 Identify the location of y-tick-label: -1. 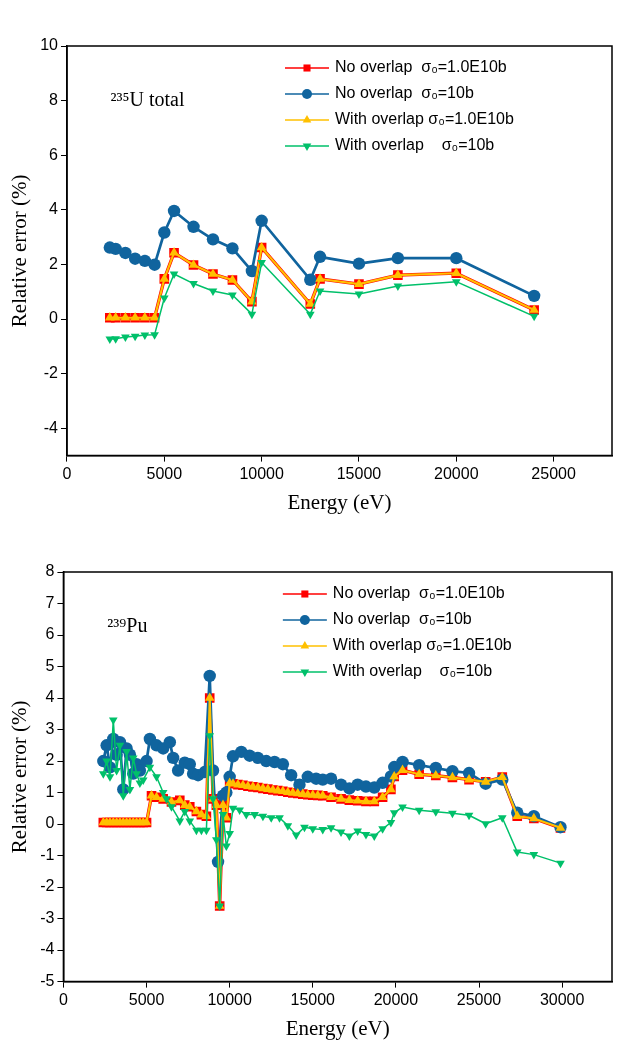
(47, 854).